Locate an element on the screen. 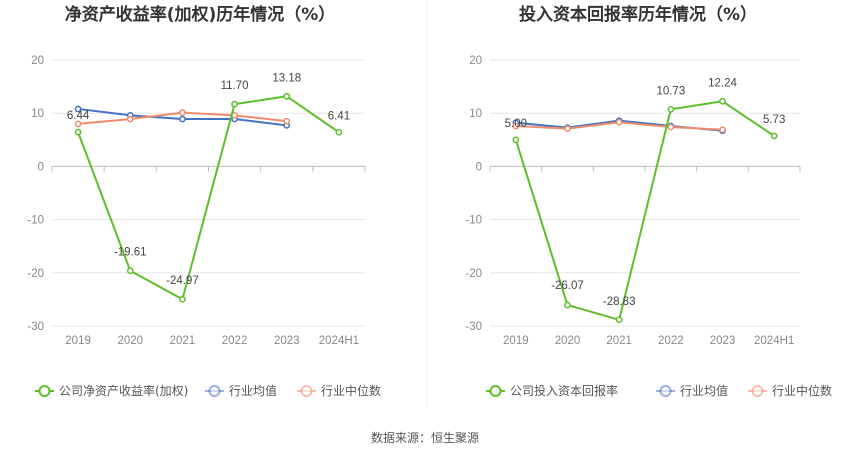 This screenshot has width=850, height=459. legend-label: 公司投入资本回报率 is located at coordinates (564, 390).